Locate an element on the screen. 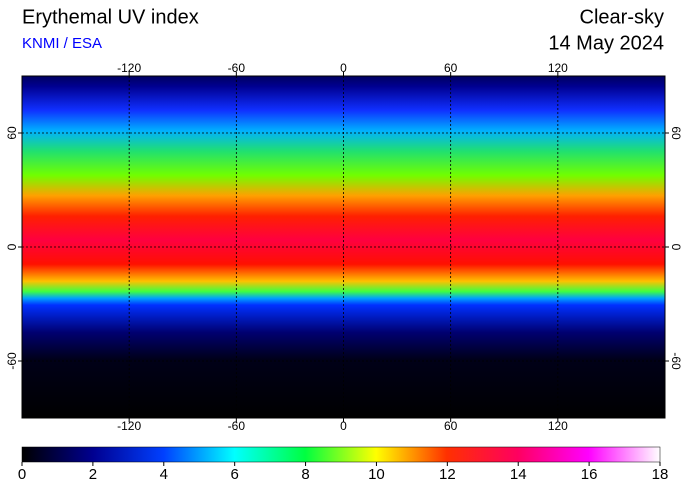 This screenshot has width=688, height=490. colorbar-tick-label: 0 is located at coordinates (22, 474).